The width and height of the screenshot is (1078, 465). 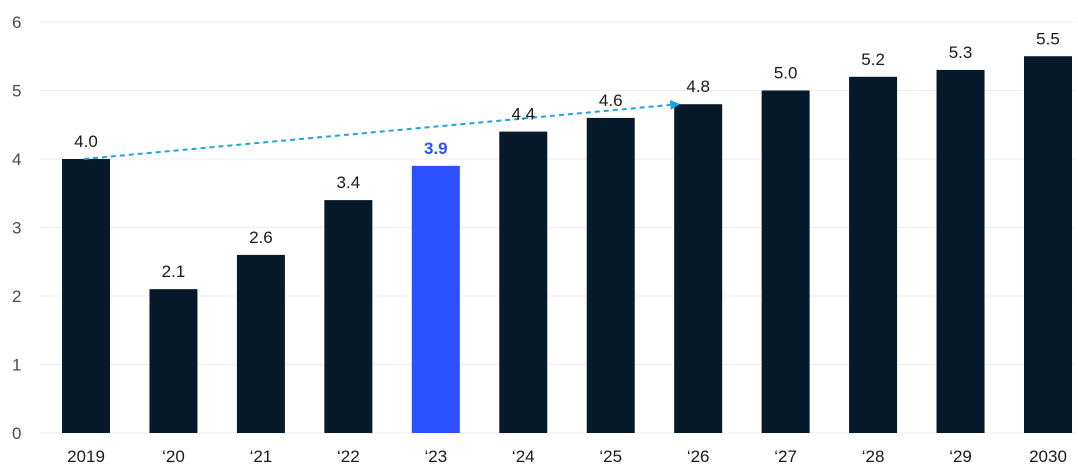 I want to click on y-axis-ticks: 0 1 2 3 4 5 6, so click(x=16, y=228).